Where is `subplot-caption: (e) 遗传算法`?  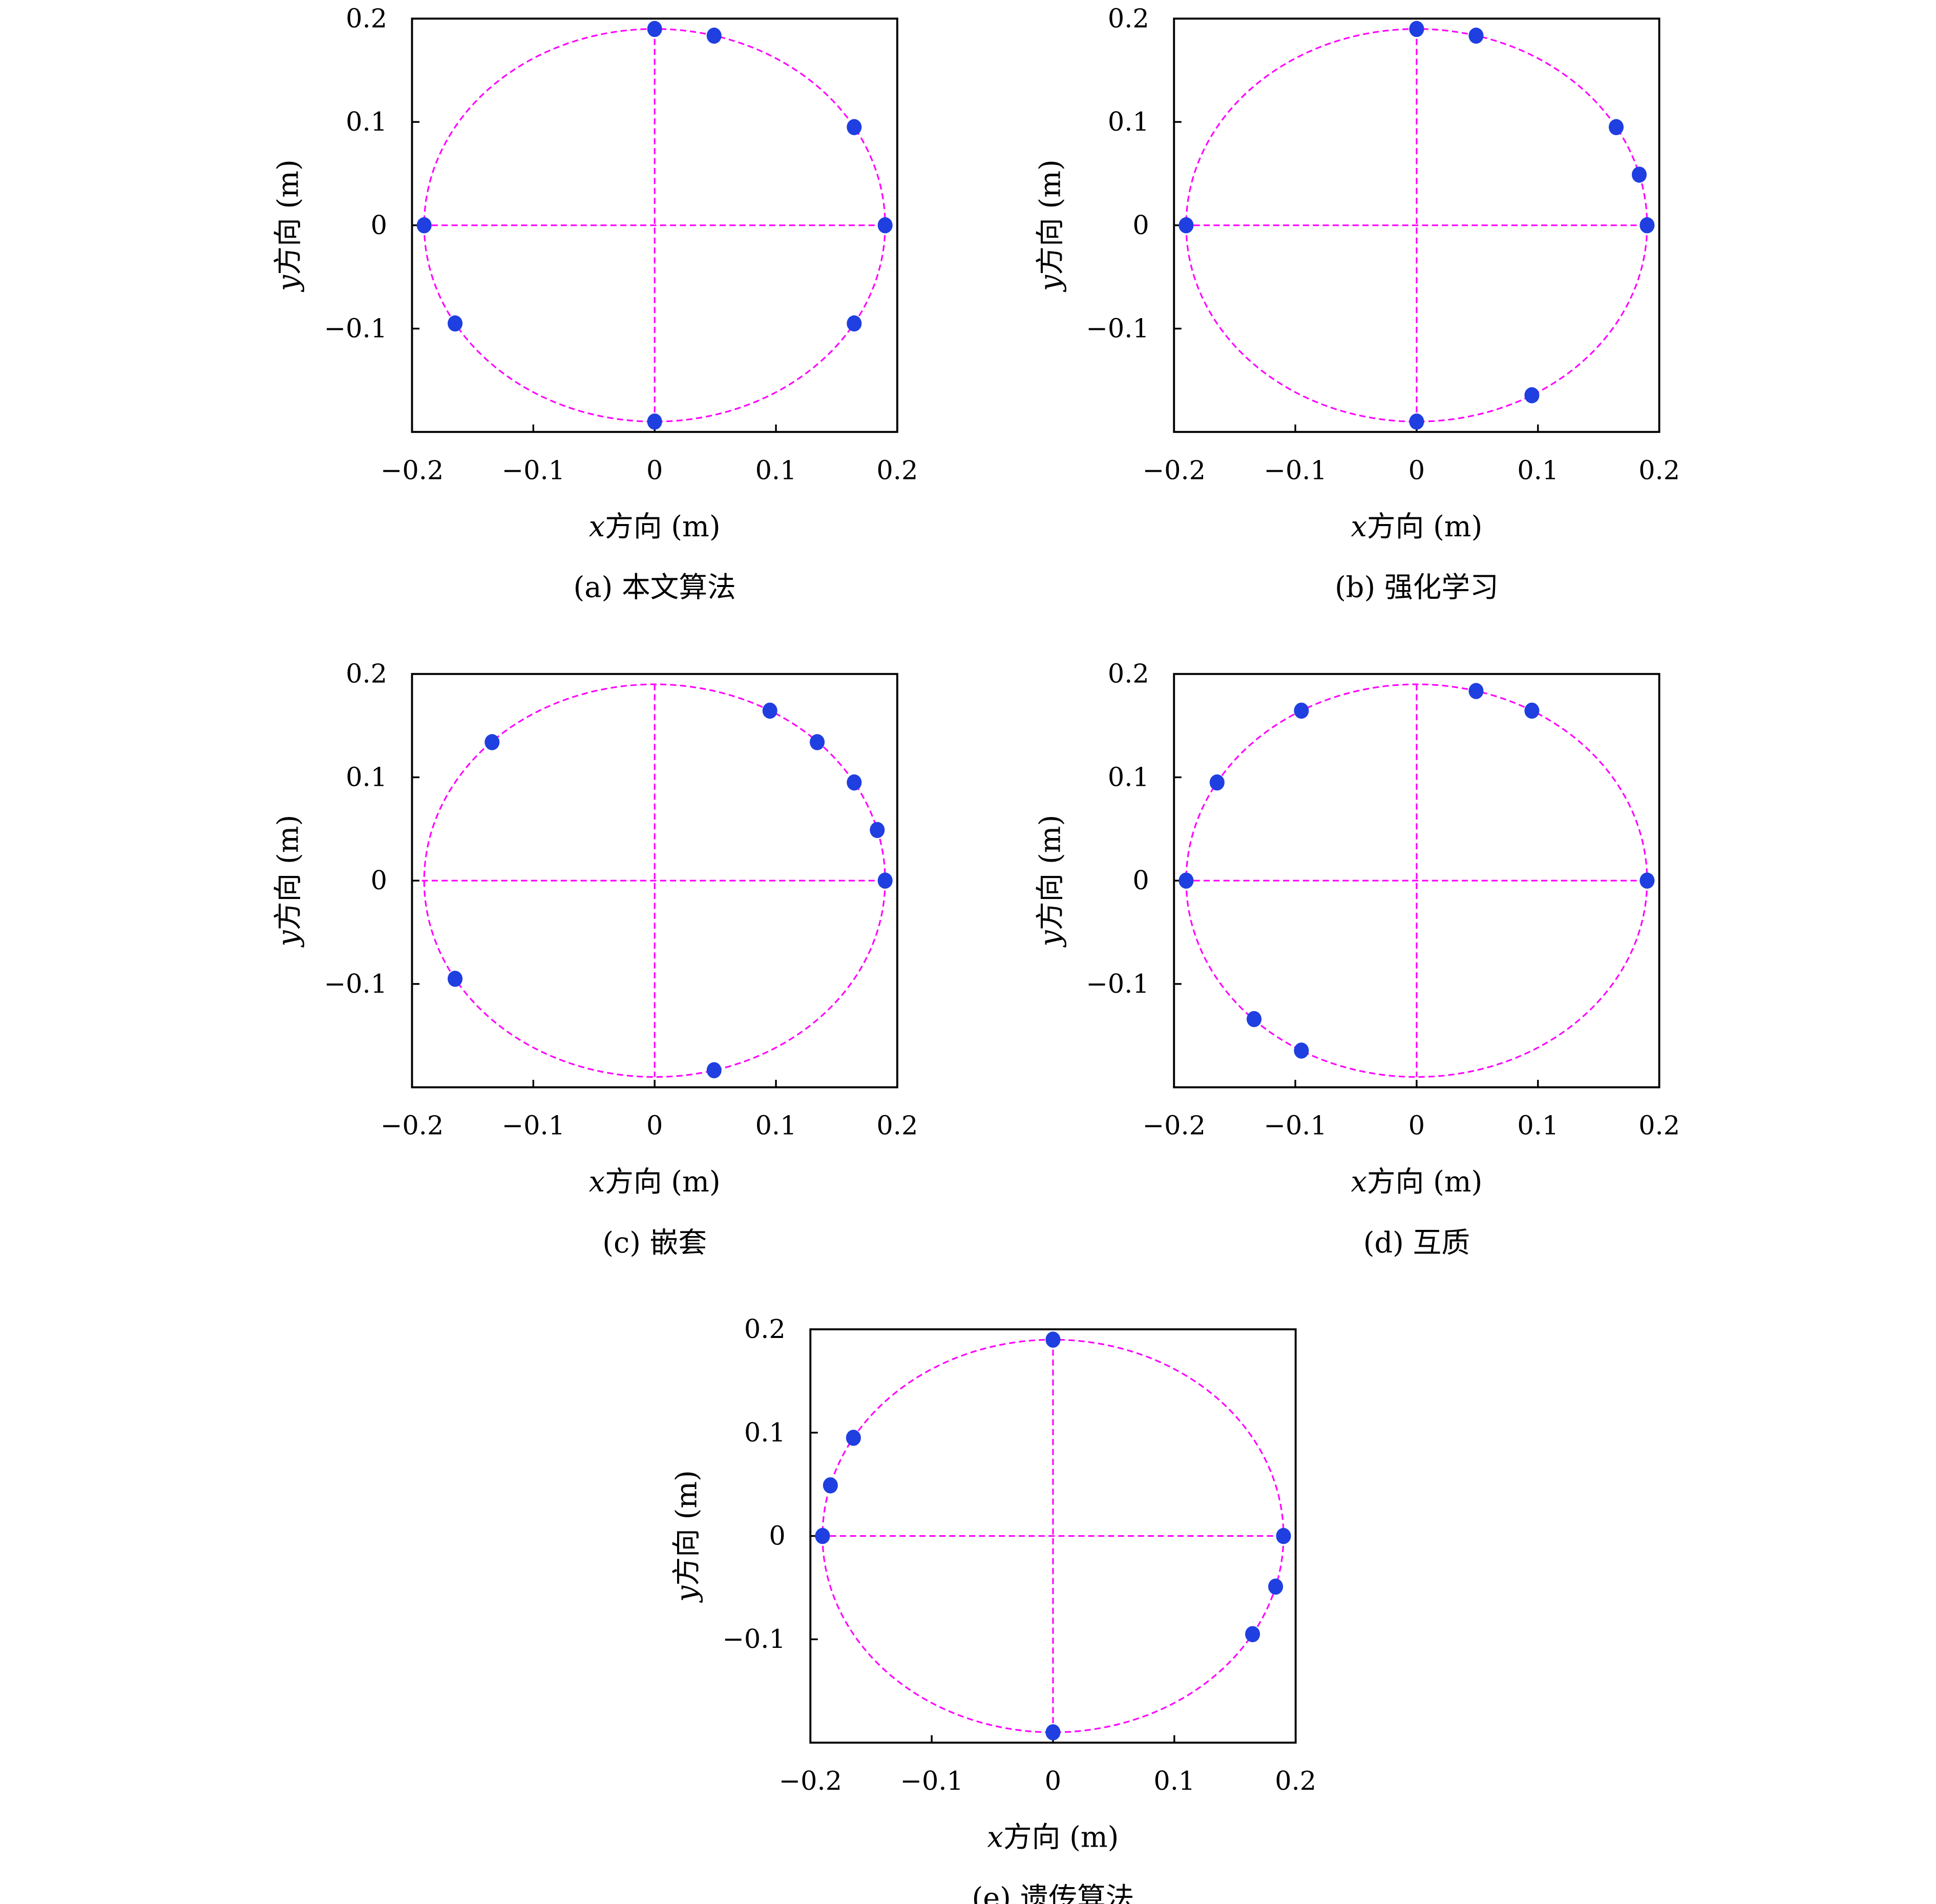 subplot-caption: (e) 遗传算法 is located at coordinates (1053, 1892).